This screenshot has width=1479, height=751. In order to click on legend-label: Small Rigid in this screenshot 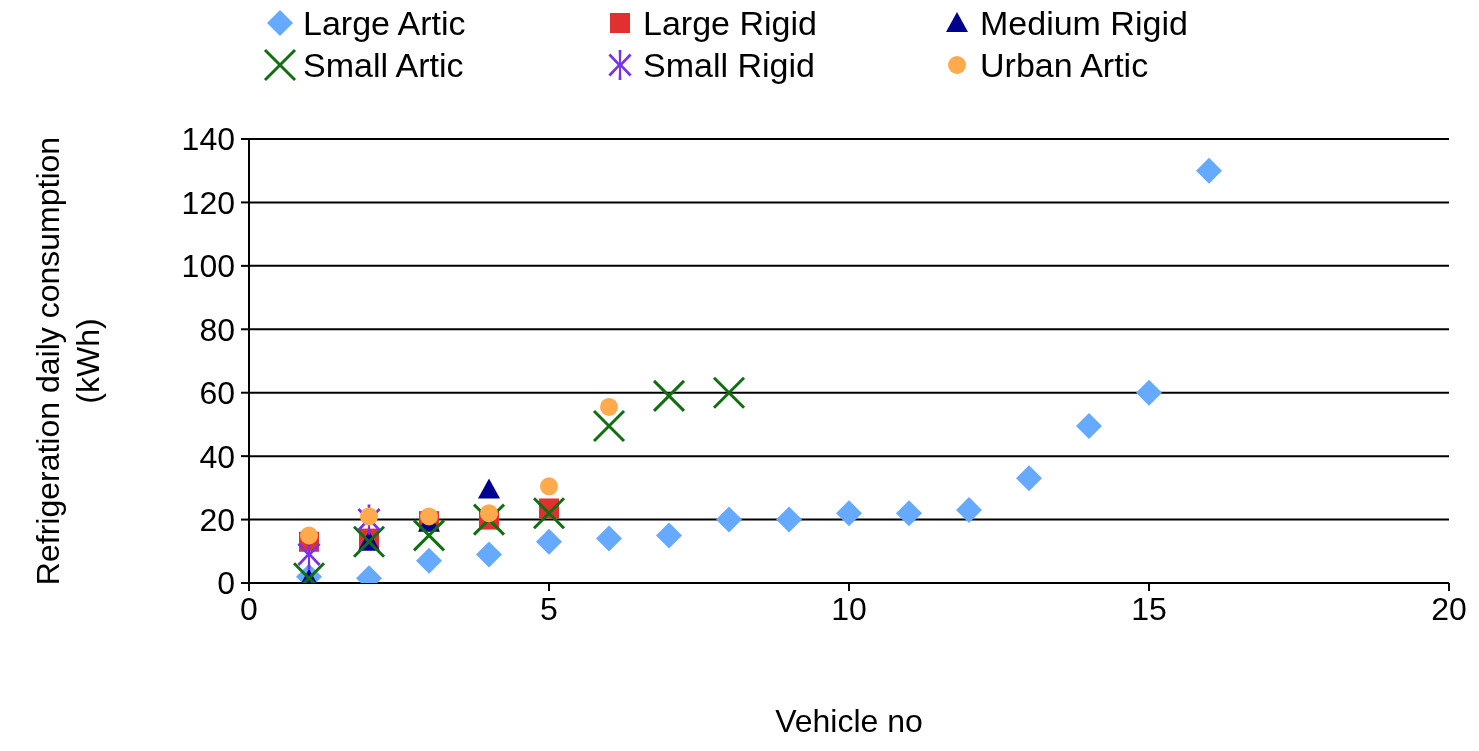, I will do `click(729, 65)`.